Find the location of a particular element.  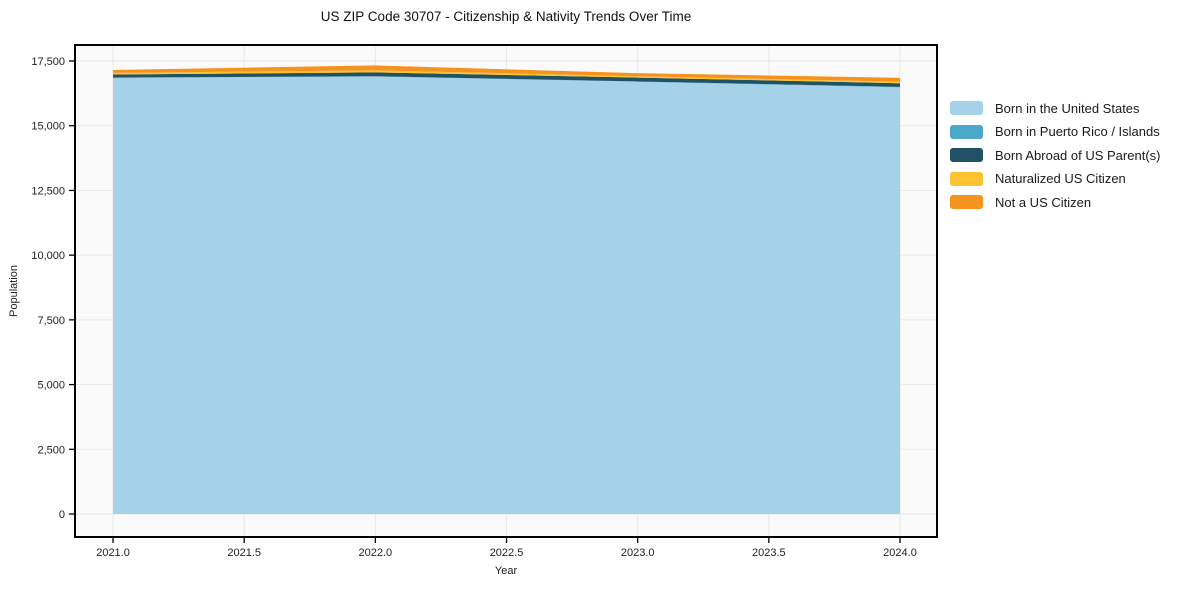

x-tick-label: 2024.0 is located at coordinates (900, 553).